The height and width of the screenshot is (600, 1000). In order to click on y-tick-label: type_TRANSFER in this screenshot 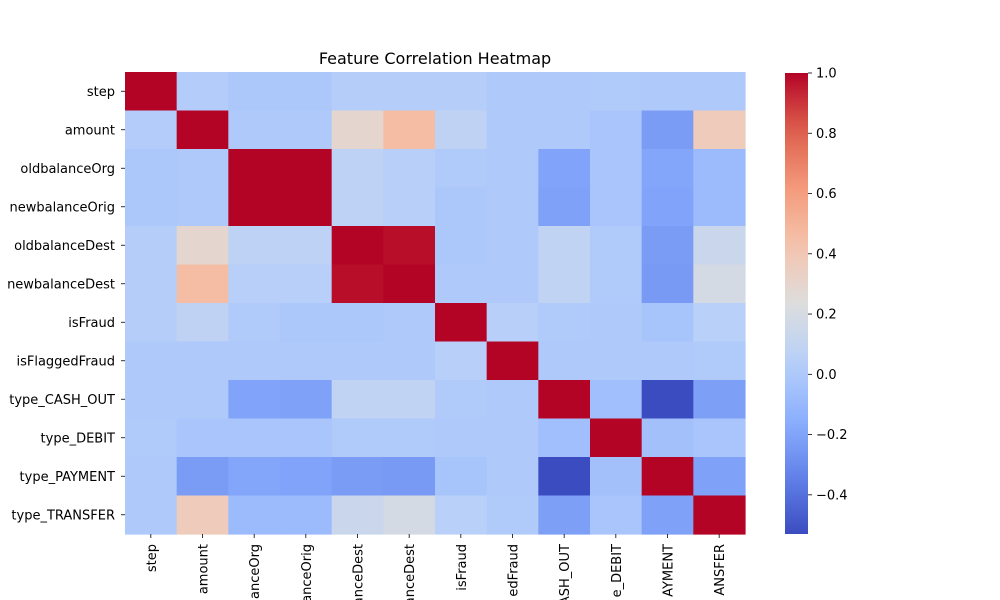, I will do `click(63, 515)`.